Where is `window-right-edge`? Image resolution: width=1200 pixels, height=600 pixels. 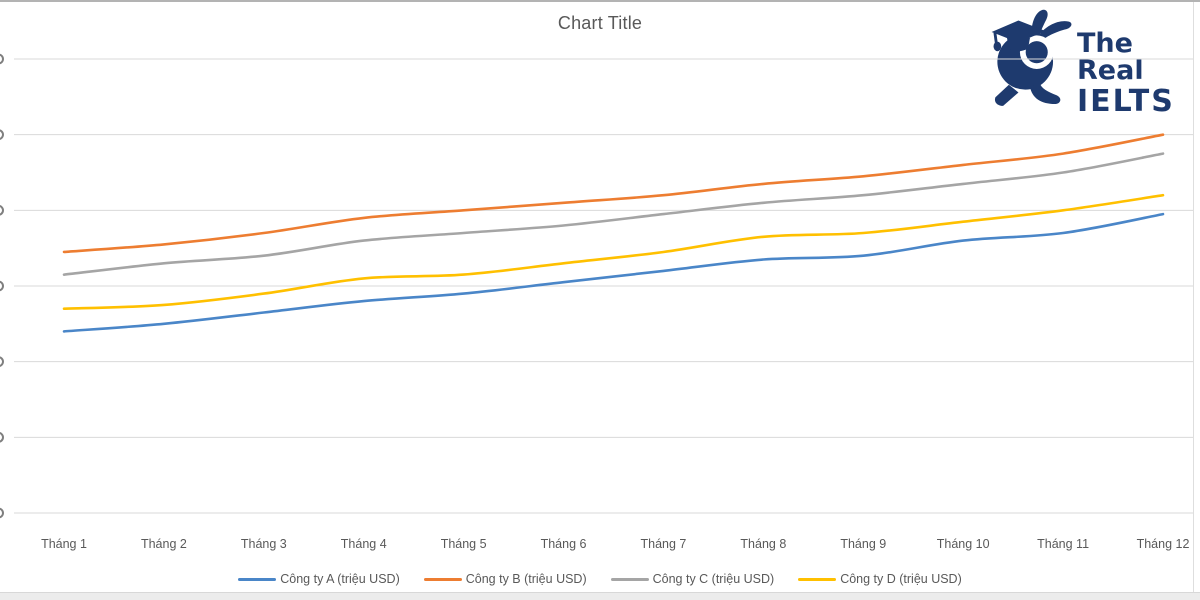
window-right-edge is located at coordinates (1193, 297).